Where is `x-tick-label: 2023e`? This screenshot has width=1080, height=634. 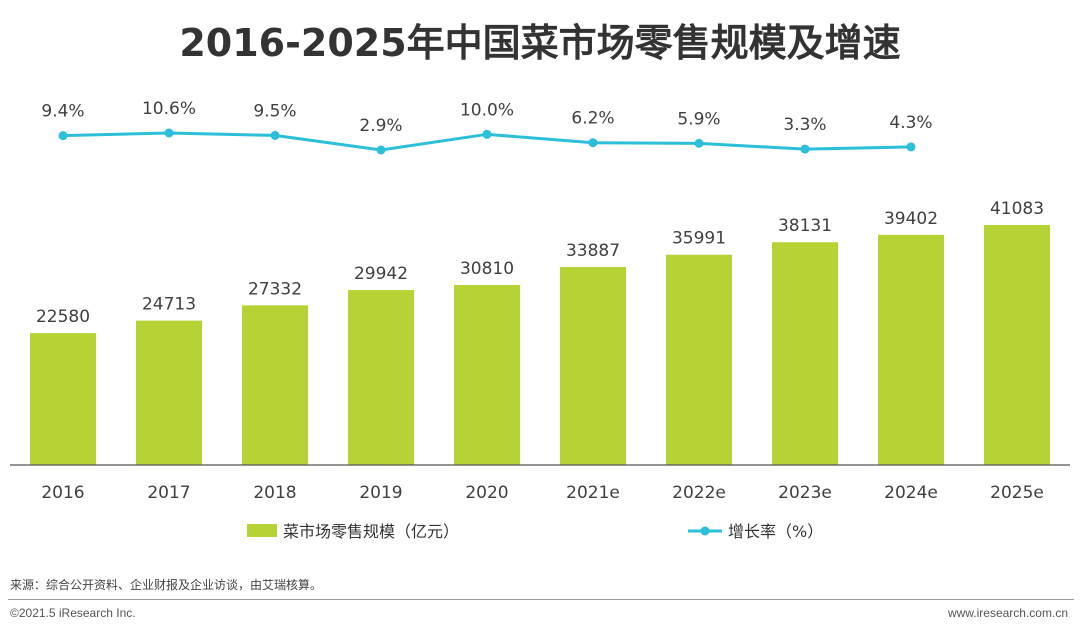
x-tick-label: 2023e is located at coordinates (805, 493).